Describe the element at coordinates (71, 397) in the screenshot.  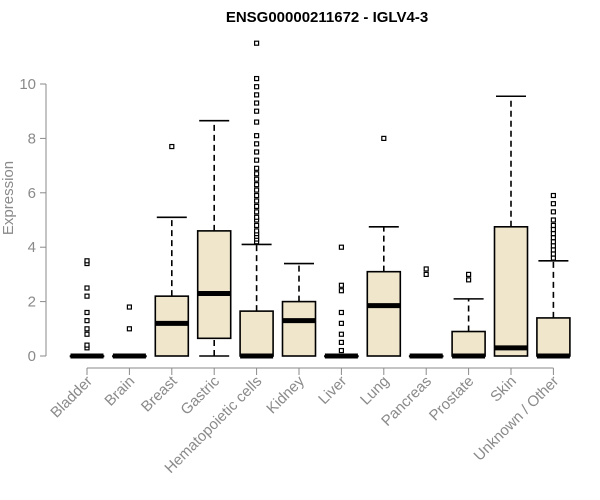
I see `x-tick-label: Bladder` at that location.